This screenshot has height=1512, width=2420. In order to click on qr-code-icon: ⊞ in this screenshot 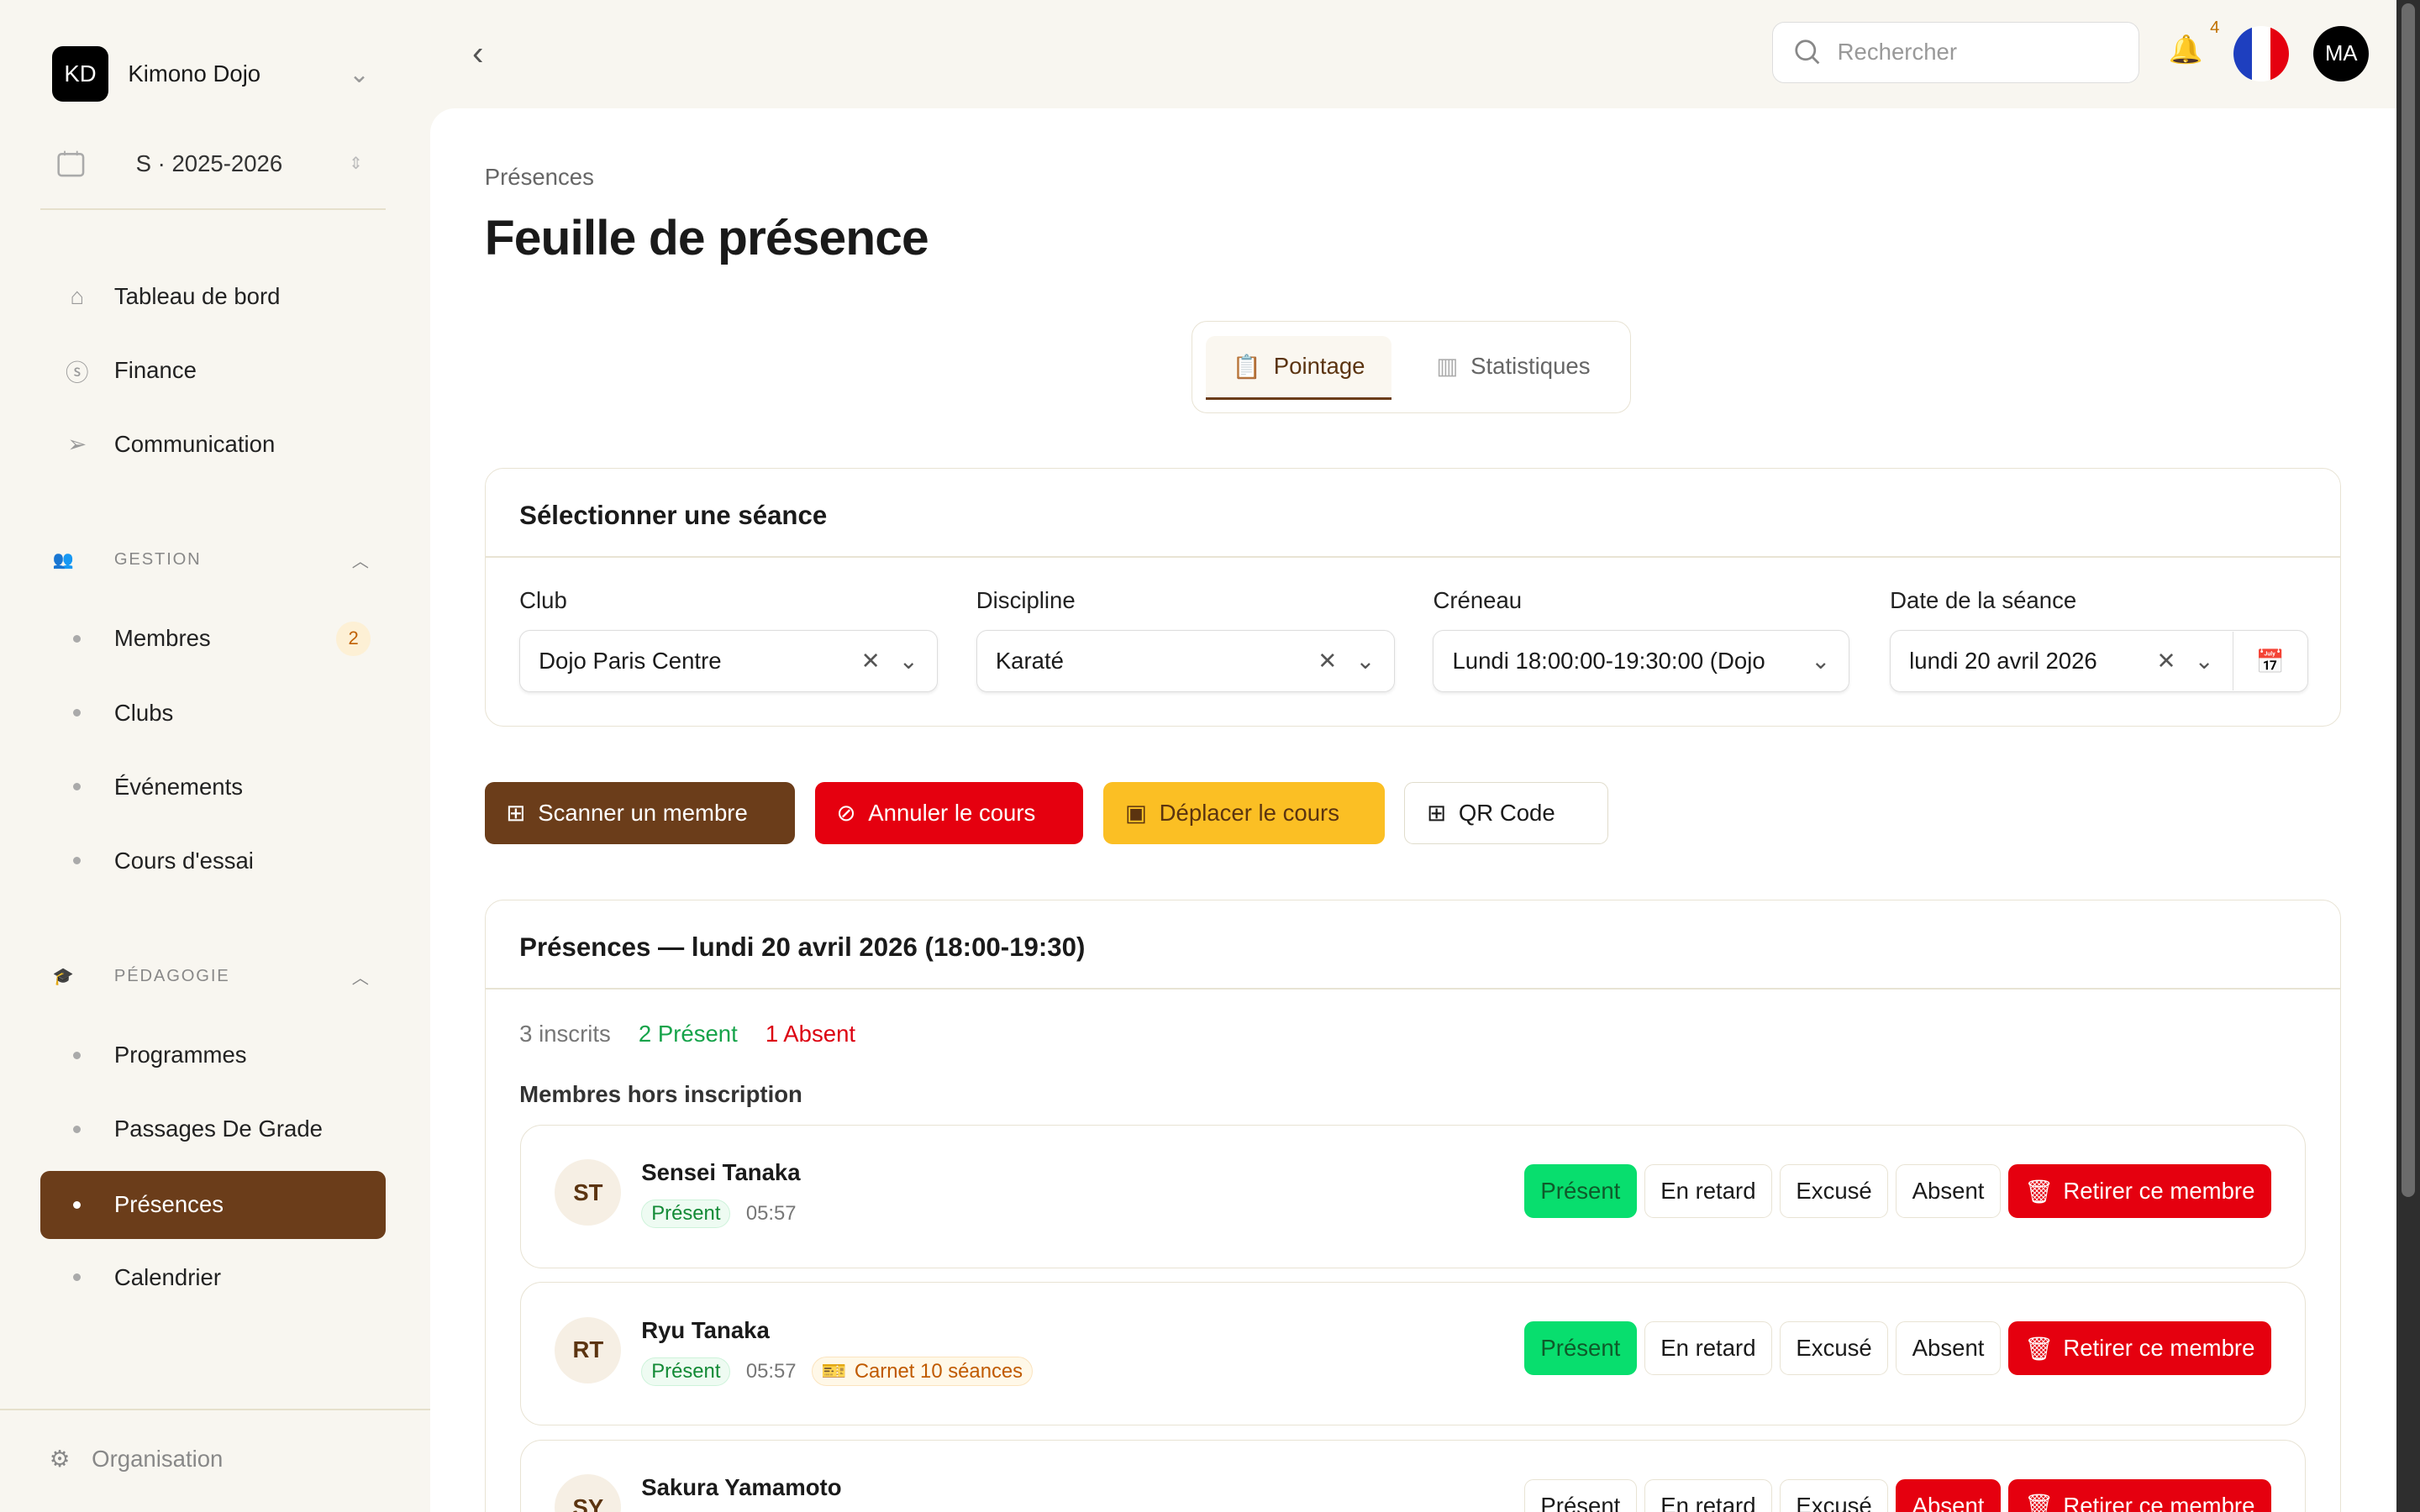, I will do `click(1437, 812)`.